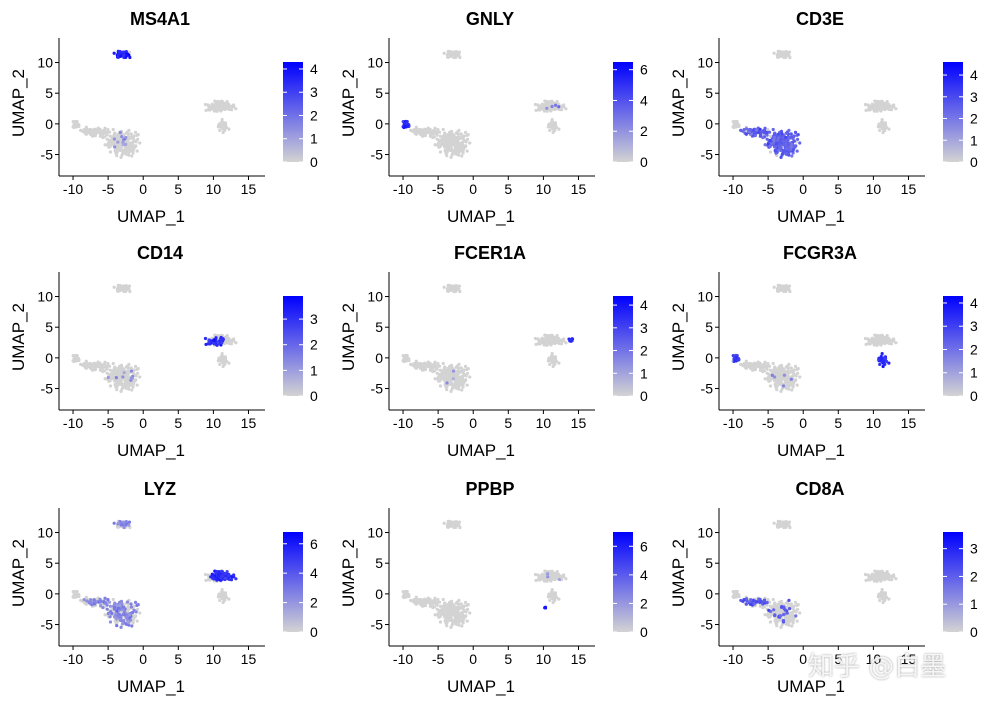  I want to click on y-tick-label: 10, so click(45, 297).